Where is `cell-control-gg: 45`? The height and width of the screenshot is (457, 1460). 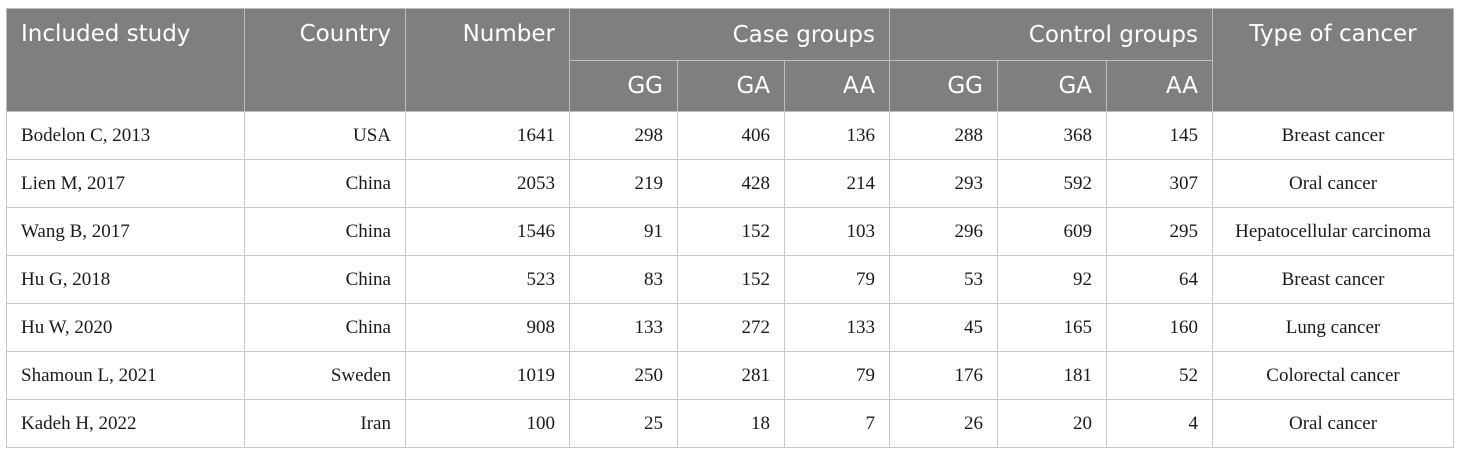 cell-control-gg: 45 is located at coordinates (944, 327).